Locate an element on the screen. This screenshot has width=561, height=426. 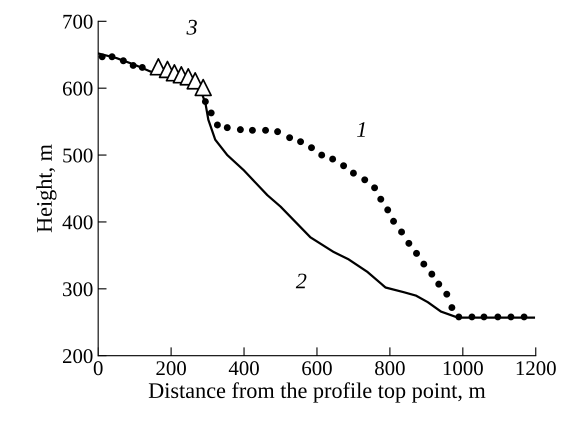
x-tick-label: 800 is located at coordinates (390, 368).